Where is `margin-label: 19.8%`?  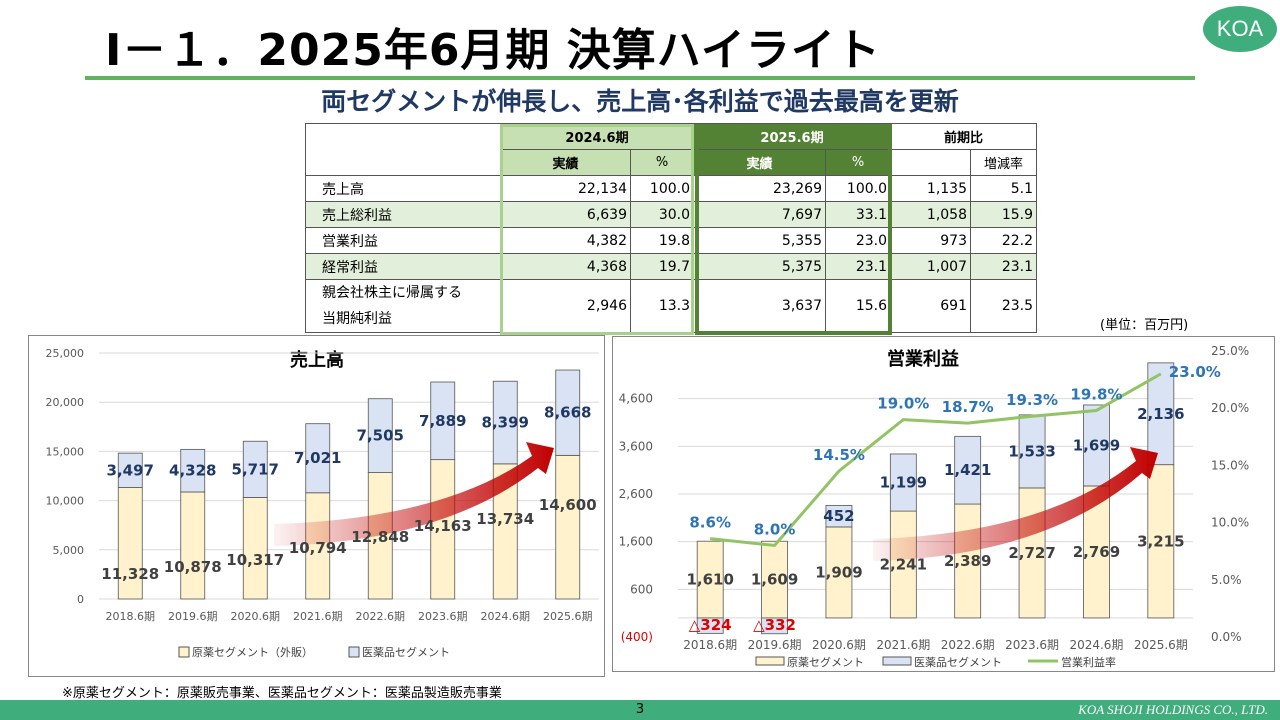 margin-label: 19.8% is located at coordinates (1096, 394).